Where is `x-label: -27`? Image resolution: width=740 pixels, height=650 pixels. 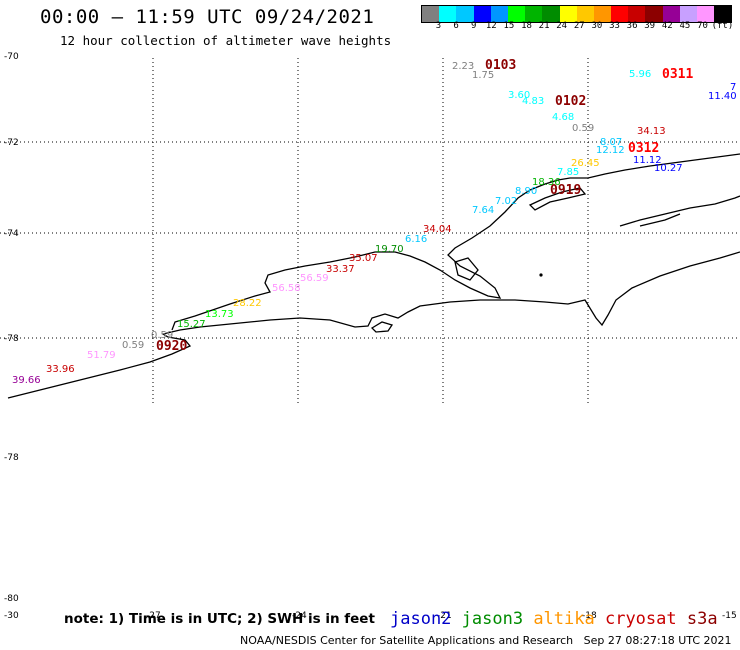
x-label: -27 is located at coordinates (153, 616).